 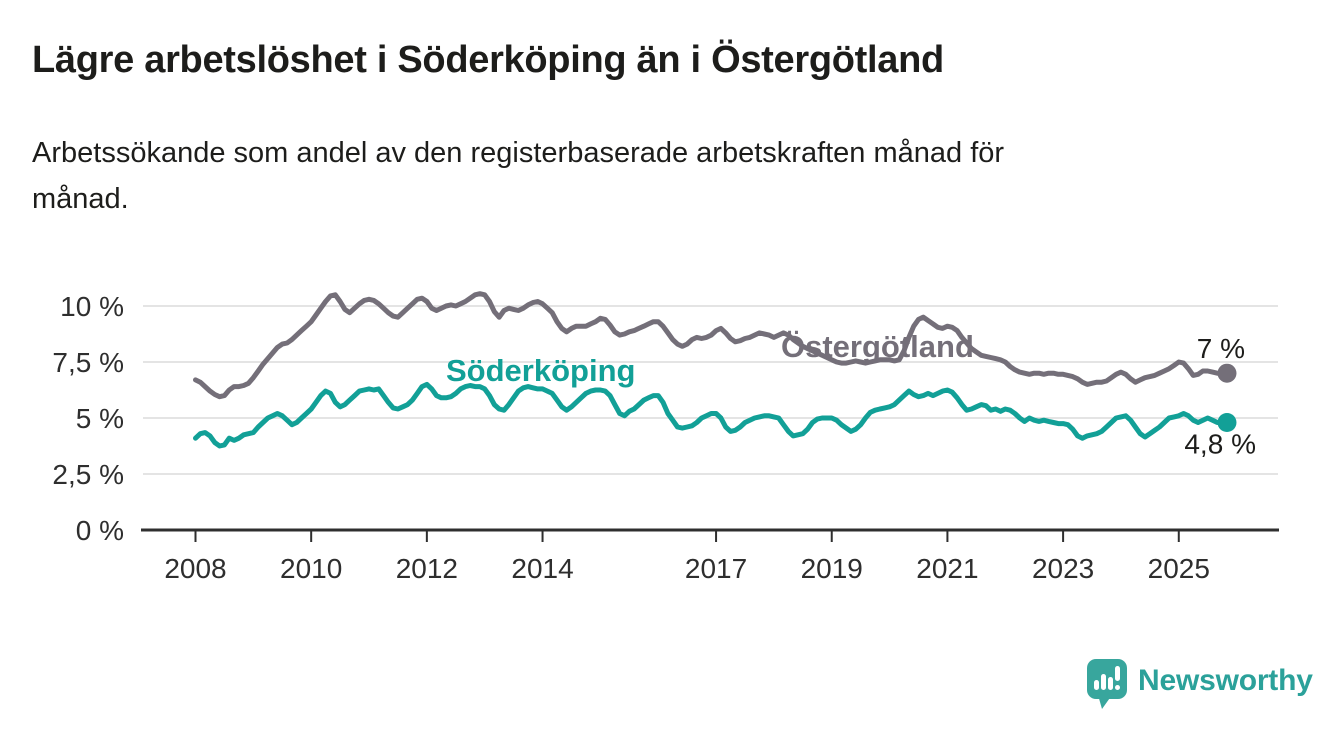 I want to click on x-axis-label: 2023, so click(x=1063, y=568).